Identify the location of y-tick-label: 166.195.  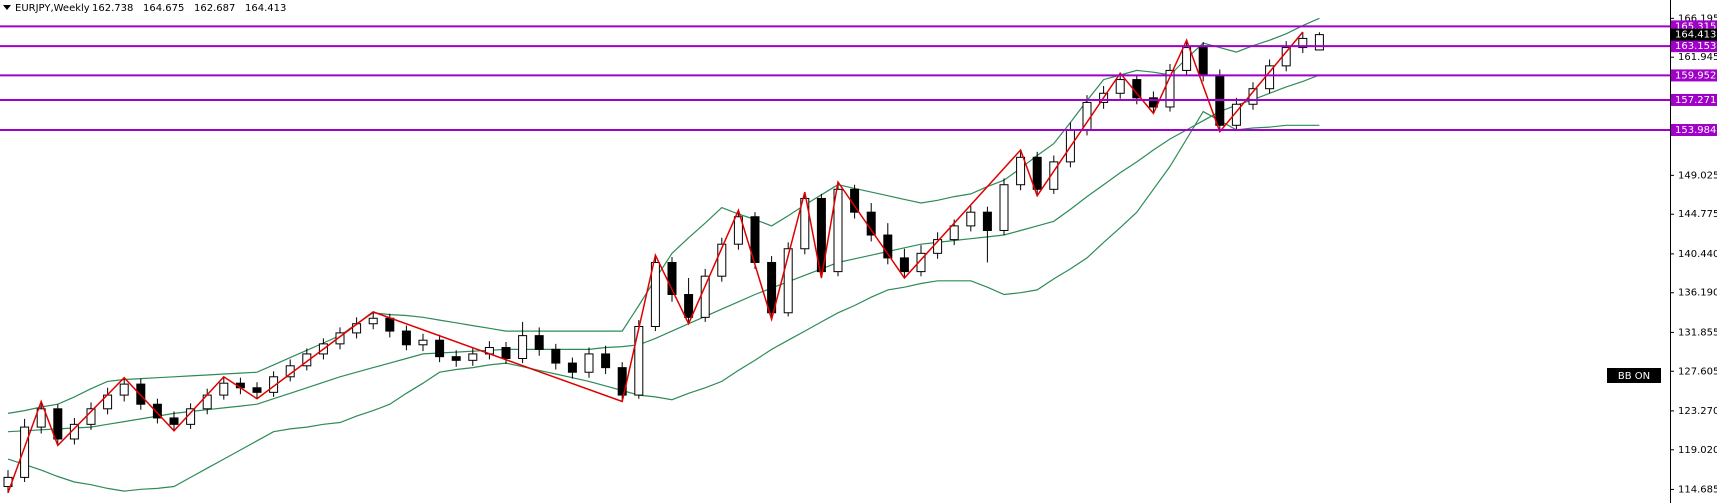
(1697, 18).